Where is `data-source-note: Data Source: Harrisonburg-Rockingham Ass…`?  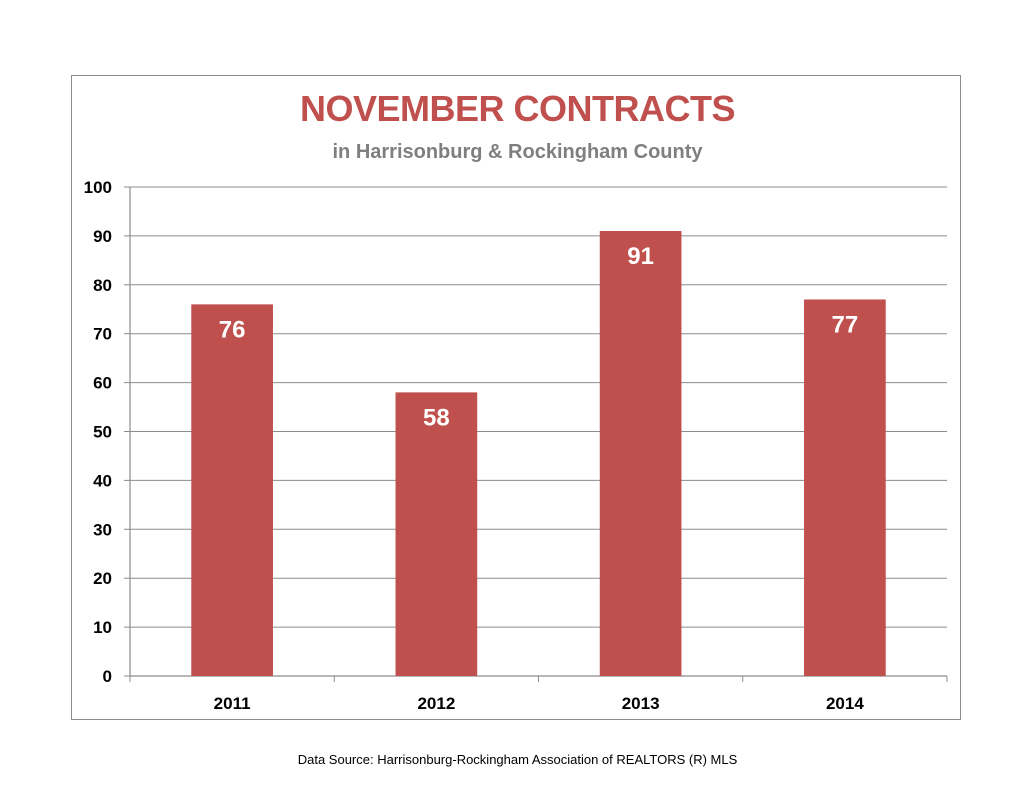
data-source-note: Data Source: Harrisonburg-Rockingham Ass… is located at coordinates (517, 759).